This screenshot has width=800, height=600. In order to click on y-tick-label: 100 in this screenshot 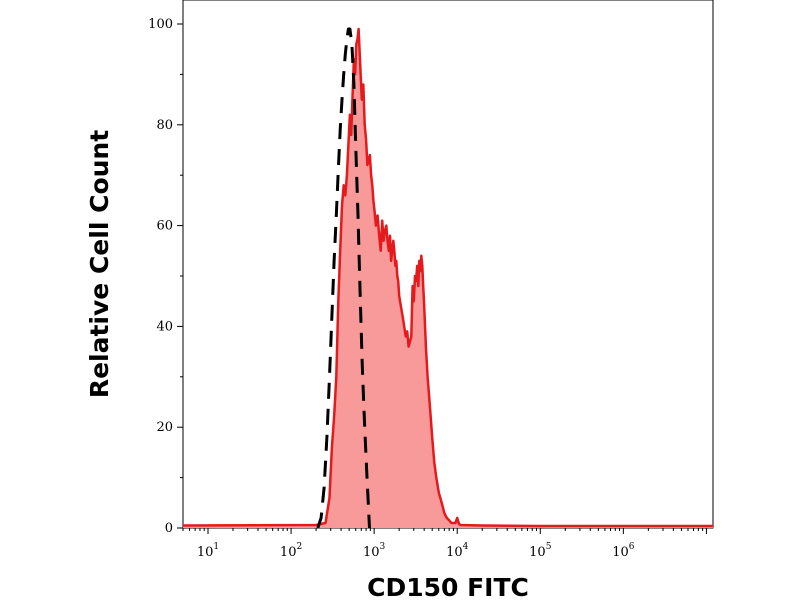, I will do `click(160, 24)`.